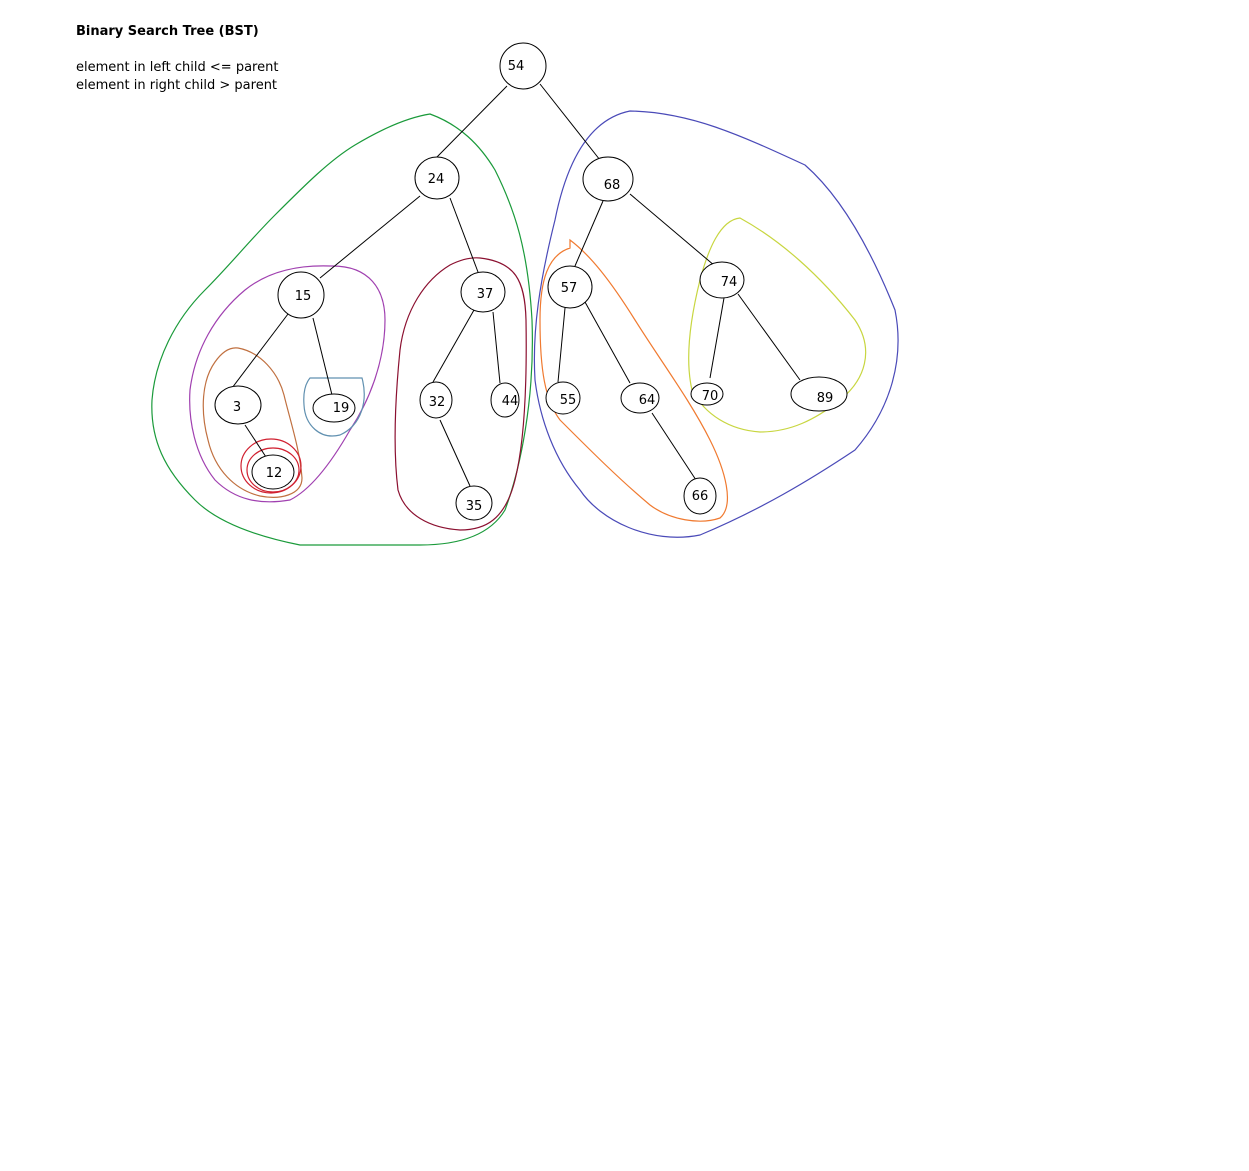 Image resolution: width=1249 pixels, height=1171 pixels. I want to click on node-label-66: 66, so click(700, 496).